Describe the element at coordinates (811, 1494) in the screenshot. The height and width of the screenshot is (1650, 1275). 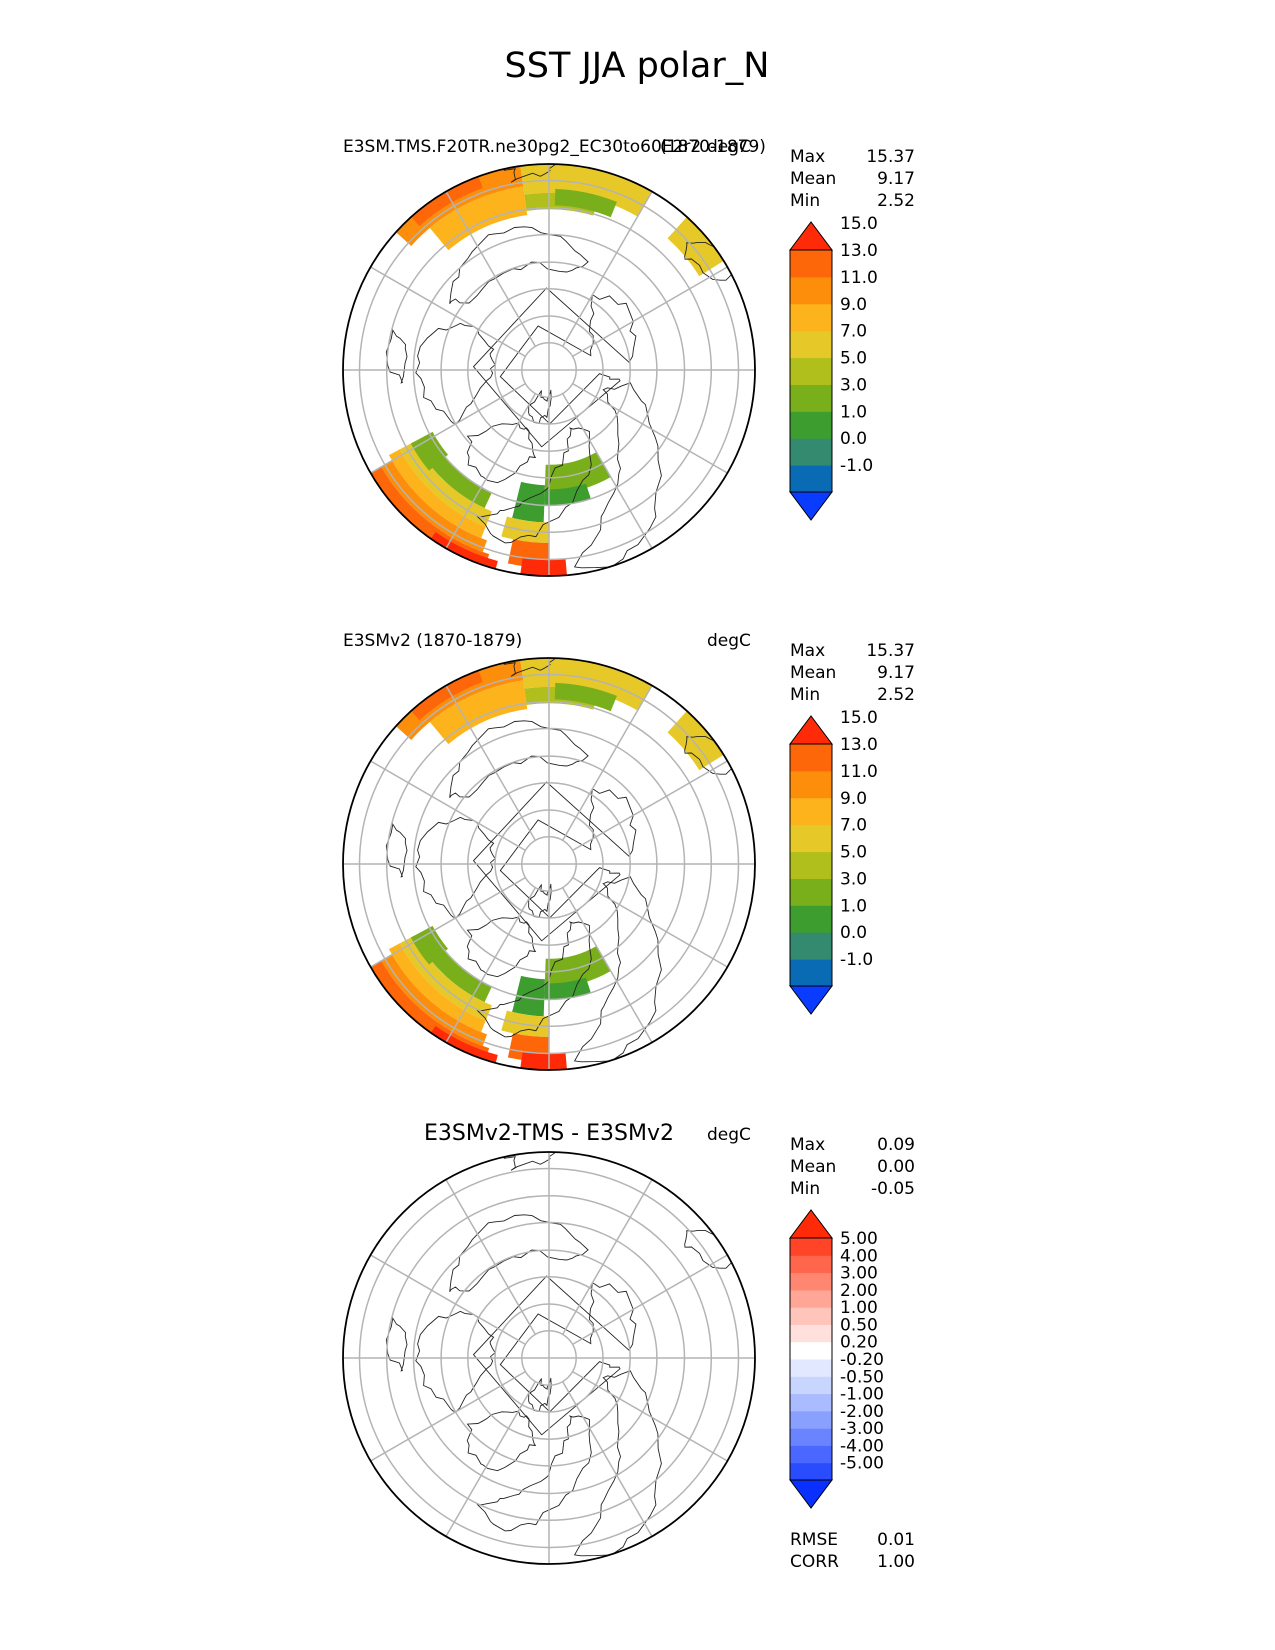
I see `panel-3-colorbar-extend-min` at that location.